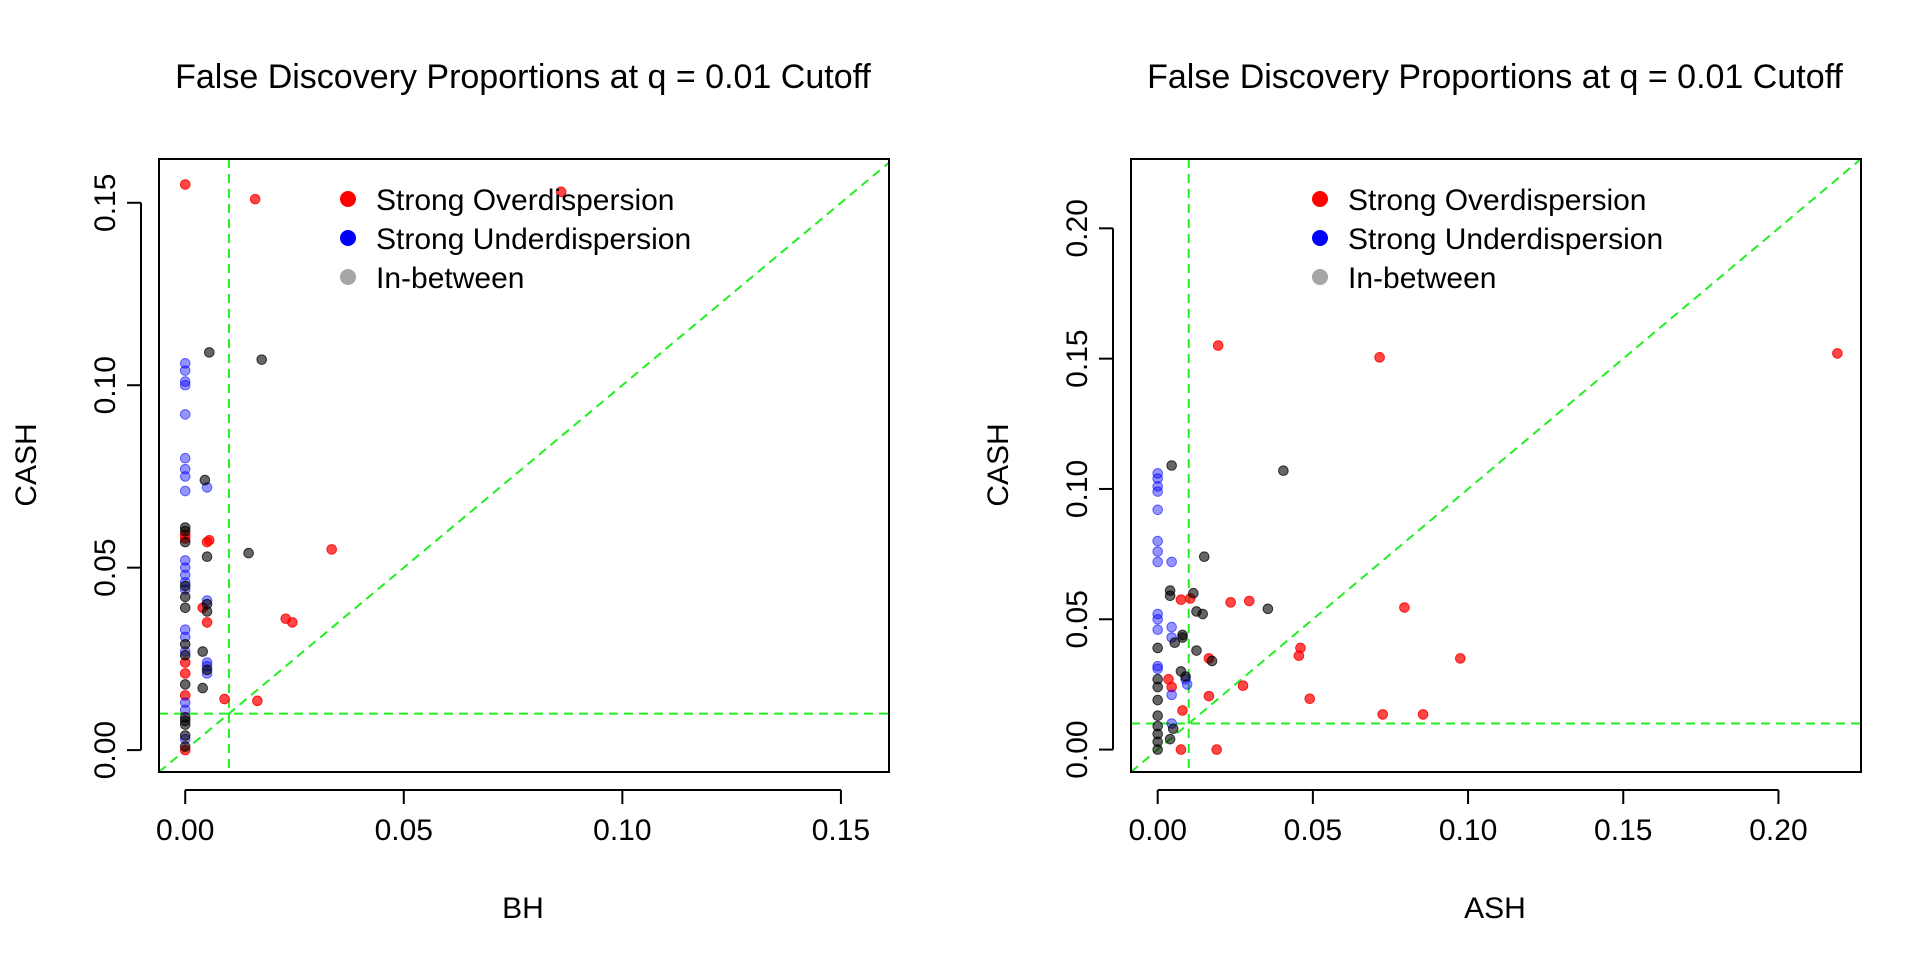  Describe the element at coordinates (26, 464) in the screenshot. I see `left-y-axis-label: CASH` at that location.